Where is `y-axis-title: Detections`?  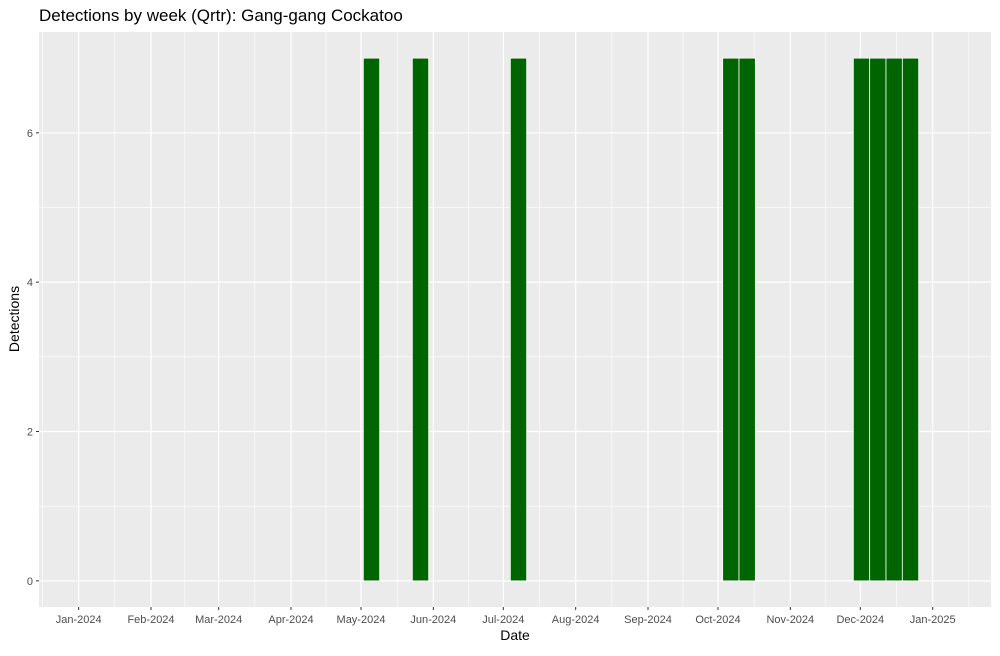 y-axis-title: Detections is located at coordinates (14, 319).